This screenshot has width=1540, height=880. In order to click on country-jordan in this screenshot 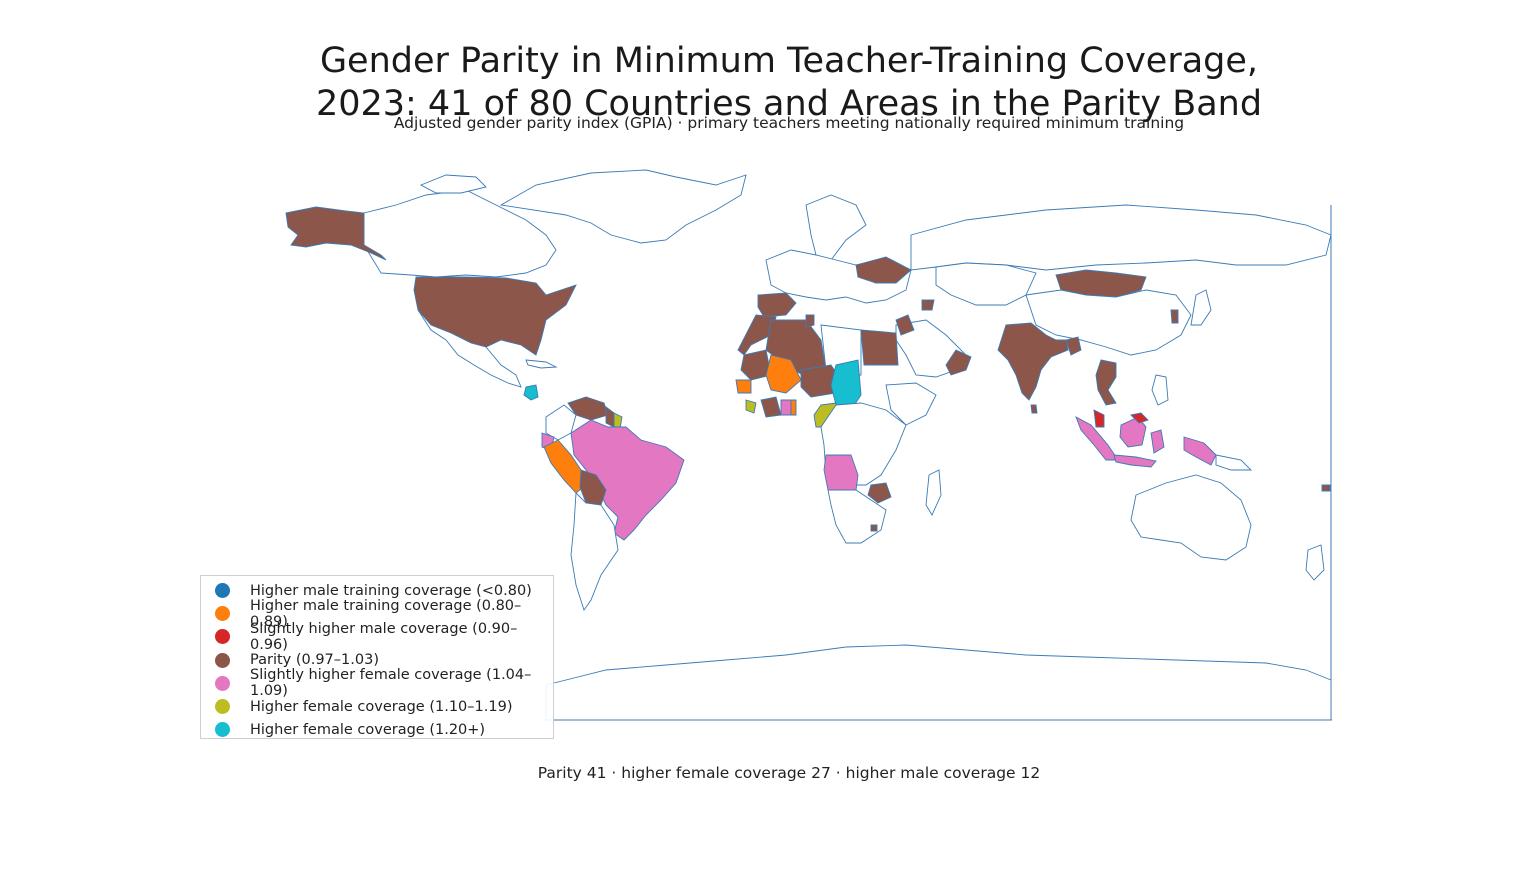, I will do `click(905, 325)`.